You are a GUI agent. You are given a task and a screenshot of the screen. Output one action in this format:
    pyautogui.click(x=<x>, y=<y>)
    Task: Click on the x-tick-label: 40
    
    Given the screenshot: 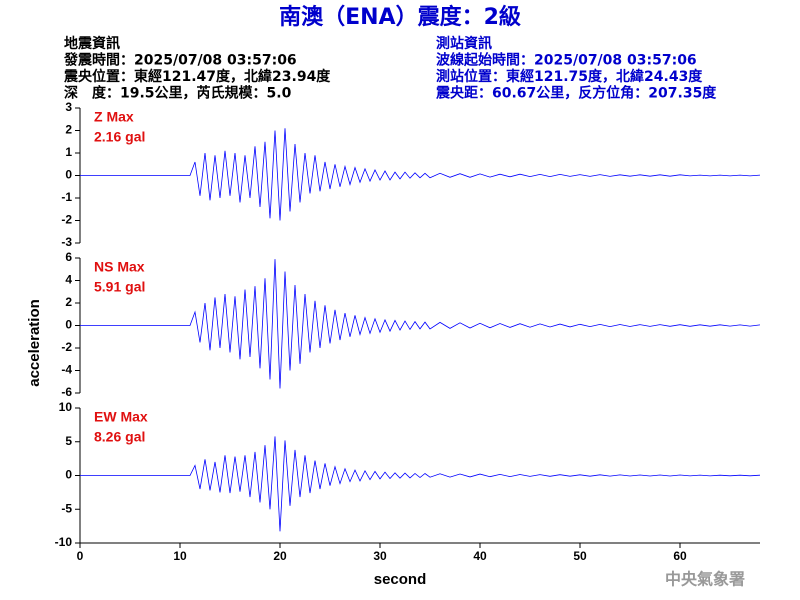 What is the action you would take?
    pyautogui.click(x=480, y=556)
    